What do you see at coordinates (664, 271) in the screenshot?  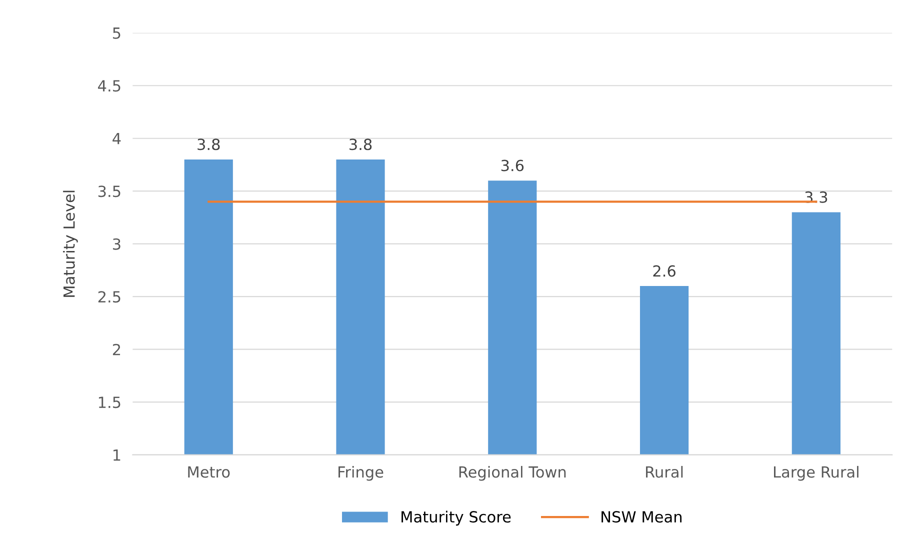 I see `data-label: 2.6` at bounding box center [664, 271].